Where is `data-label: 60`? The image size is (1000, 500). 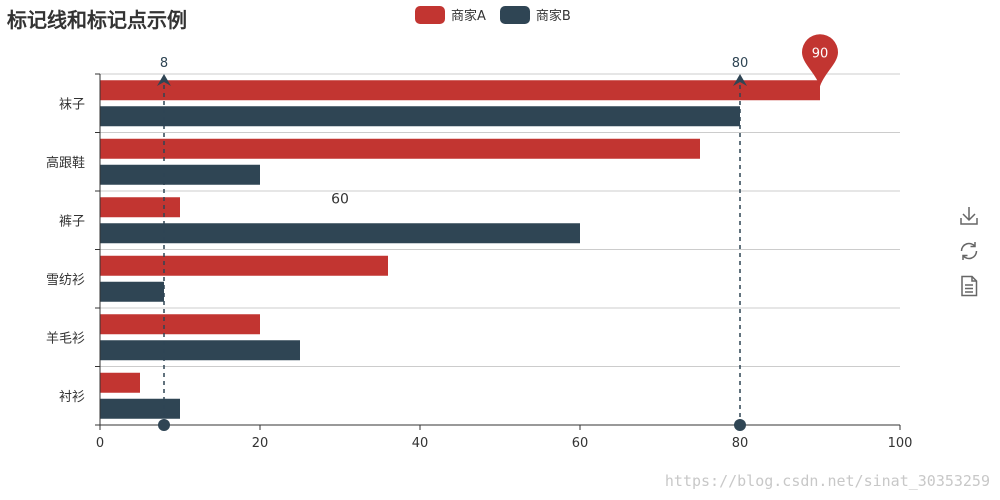
data-label: 60 is located at coordinates (340, 199).